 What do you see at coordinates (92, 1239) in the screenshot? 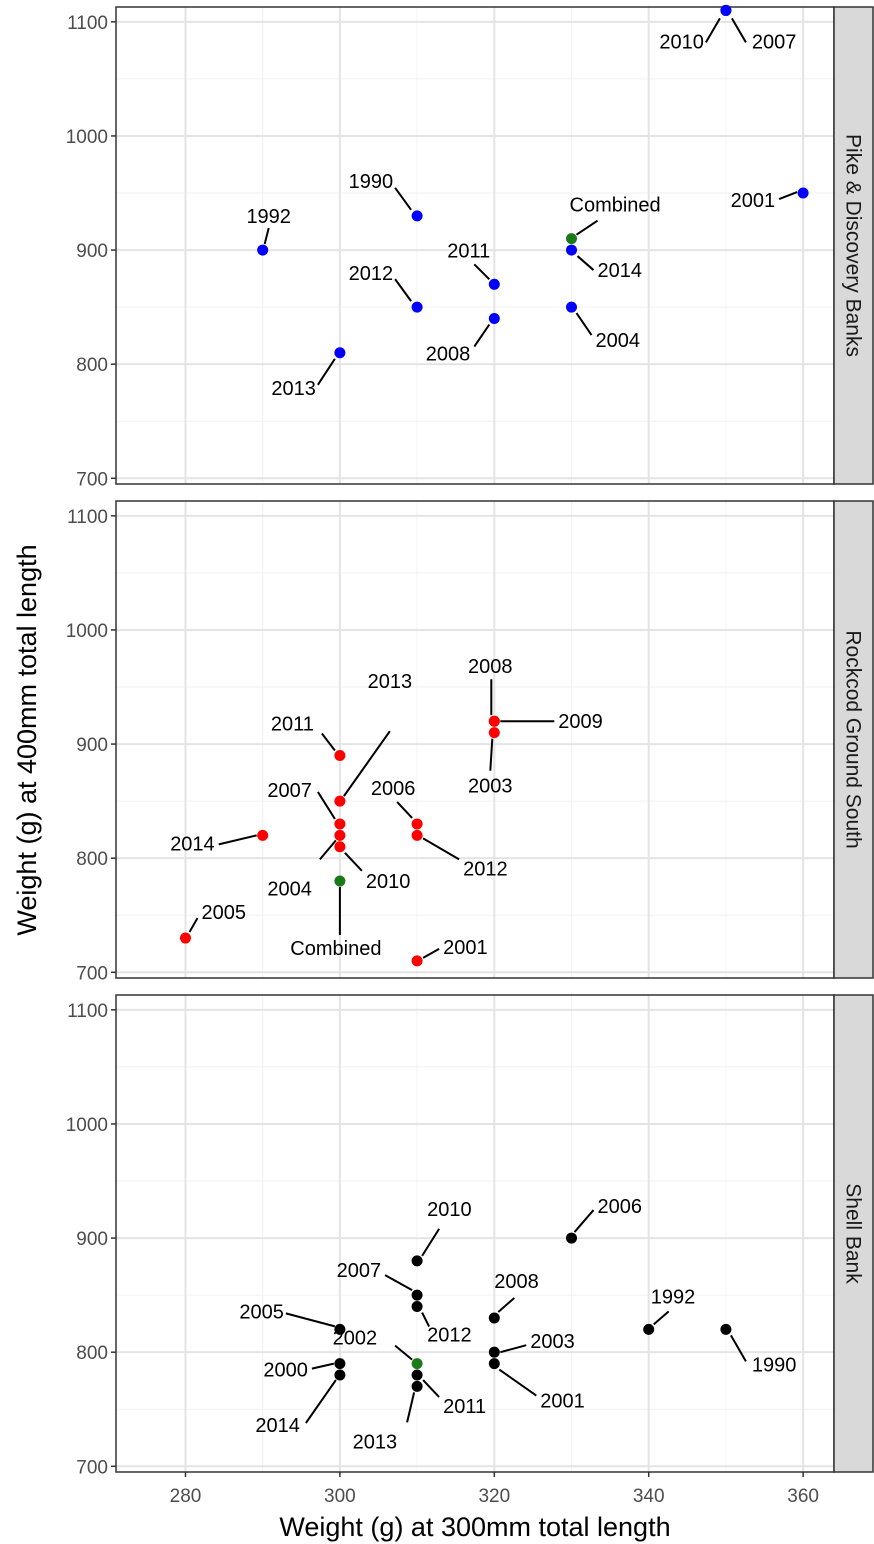
I see `y-tick-label: 900` at bounding box center [92, 1239].